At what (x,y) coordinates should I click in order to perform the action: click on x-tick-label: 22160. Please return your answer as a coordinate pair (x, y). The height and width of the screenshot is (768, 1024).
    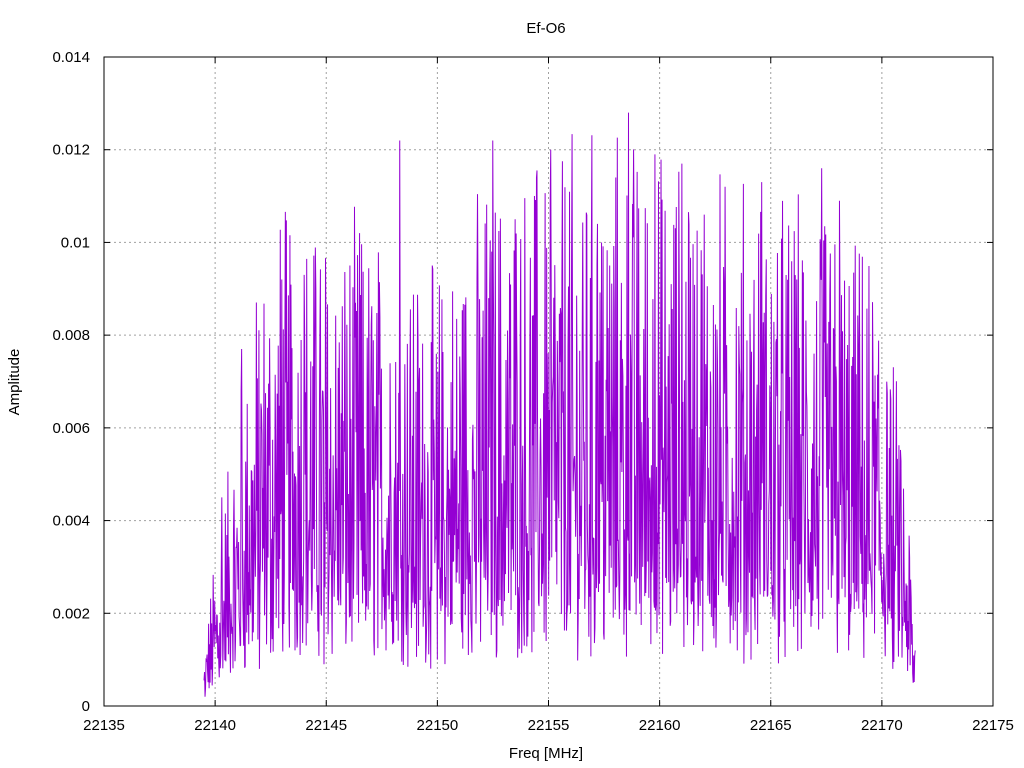
    Looking at the image, I should click on (660, 725).